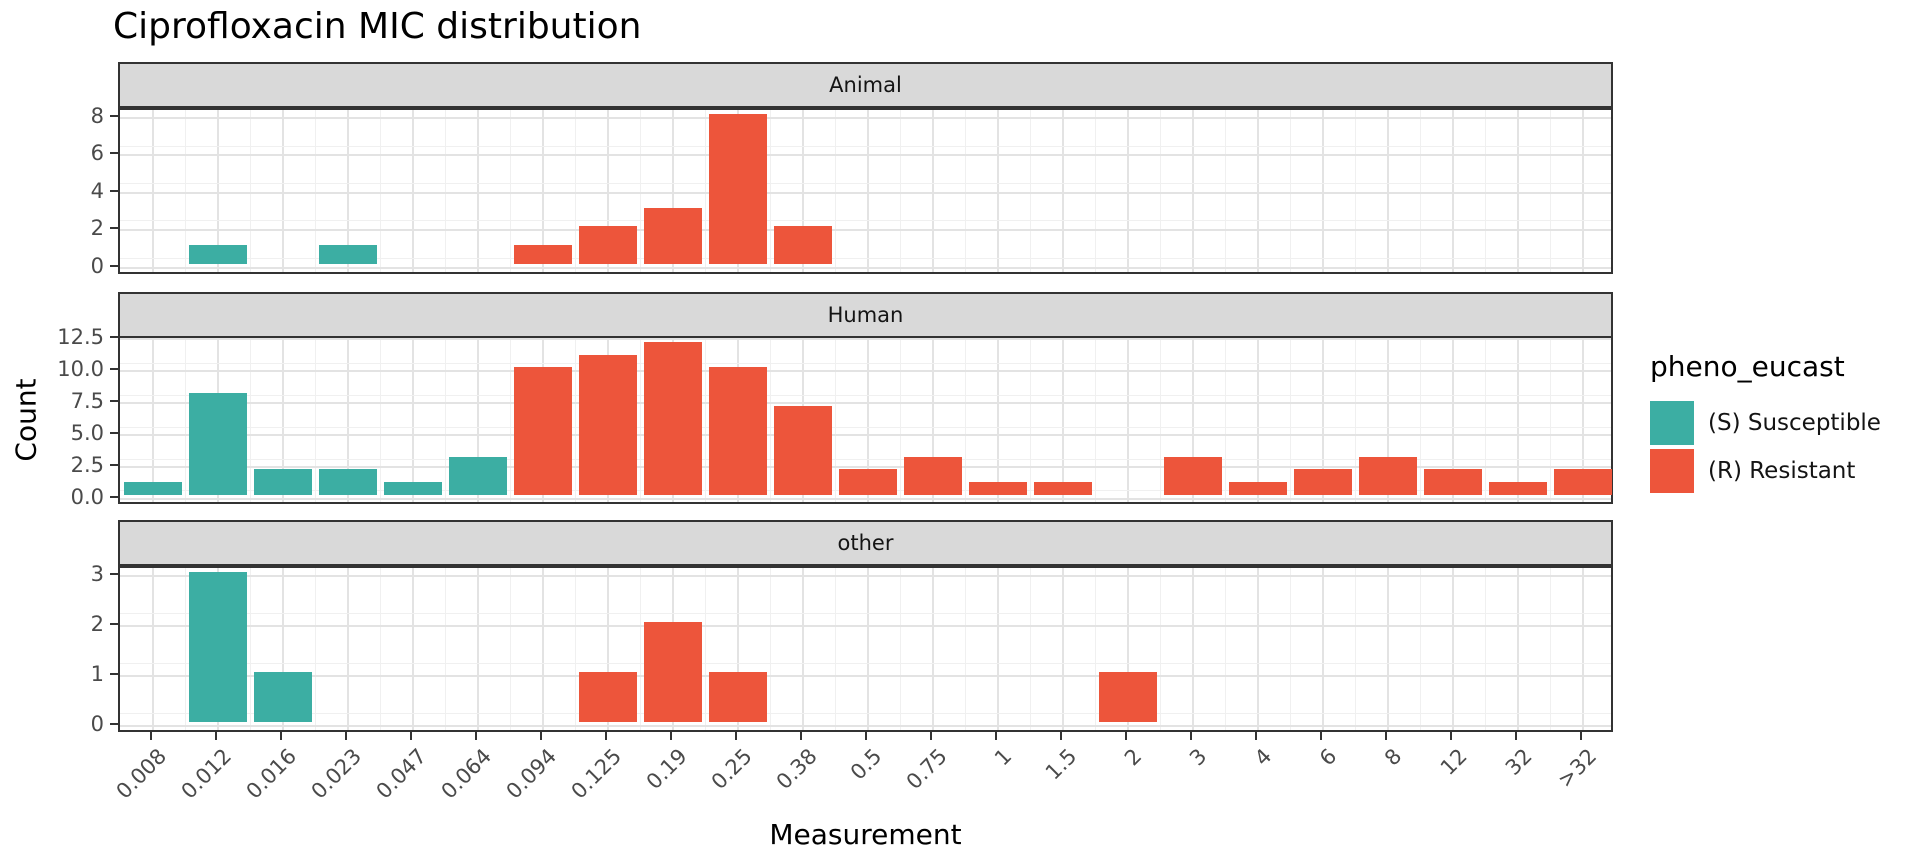 The width and height of the screenshot is (1920, 865). What do you see at coordinates (1062, 488) in the screenshot?
I see `bar-human-1.5` at bounding box center [1062, 488].